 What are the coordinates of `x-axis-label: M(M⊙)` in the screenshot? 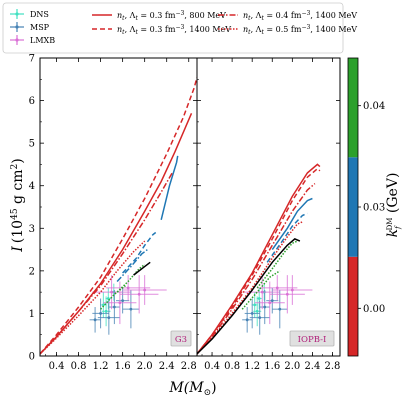 It's located at (192, 389).